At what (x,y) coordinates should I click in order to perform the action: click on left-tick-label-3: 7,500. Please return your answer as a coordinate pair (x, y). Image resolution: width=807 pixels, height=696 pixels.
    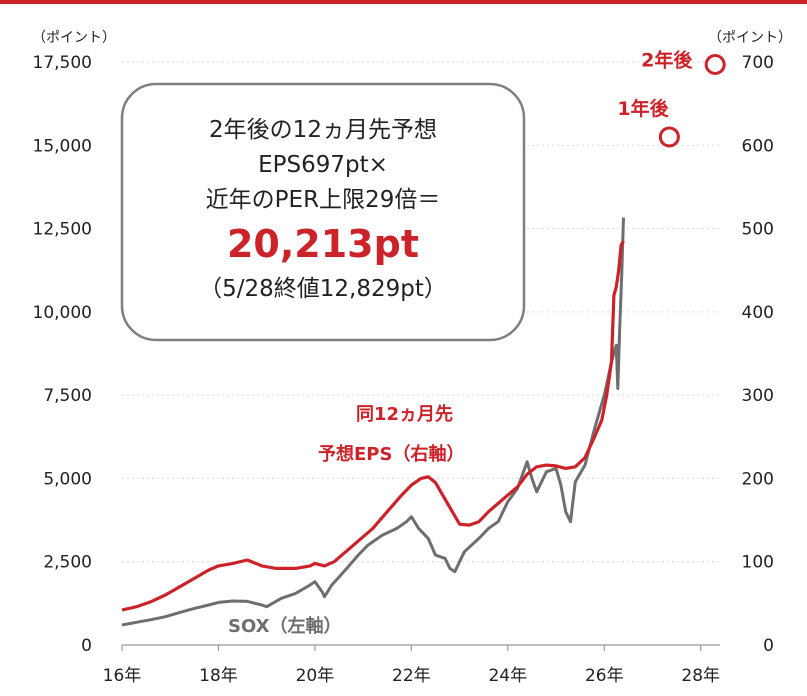
    Looking at the image, I should click on (67, 396).